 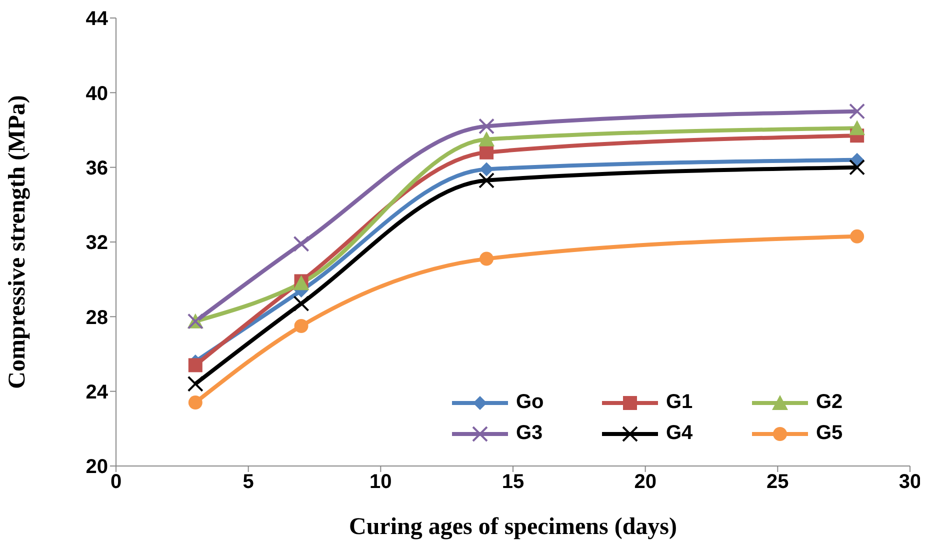 I want to click on y-tick-label: 20, so click(x=97, y=467).